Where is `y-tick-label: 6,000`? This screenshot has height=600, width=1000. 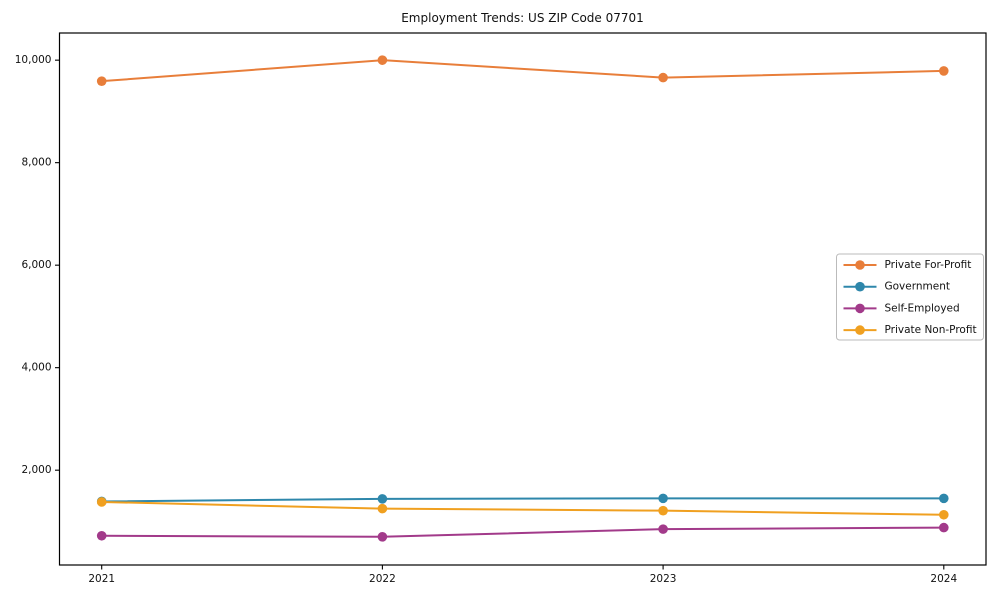 y-tick-label: 6,000 is located at coordinates (36, 265).